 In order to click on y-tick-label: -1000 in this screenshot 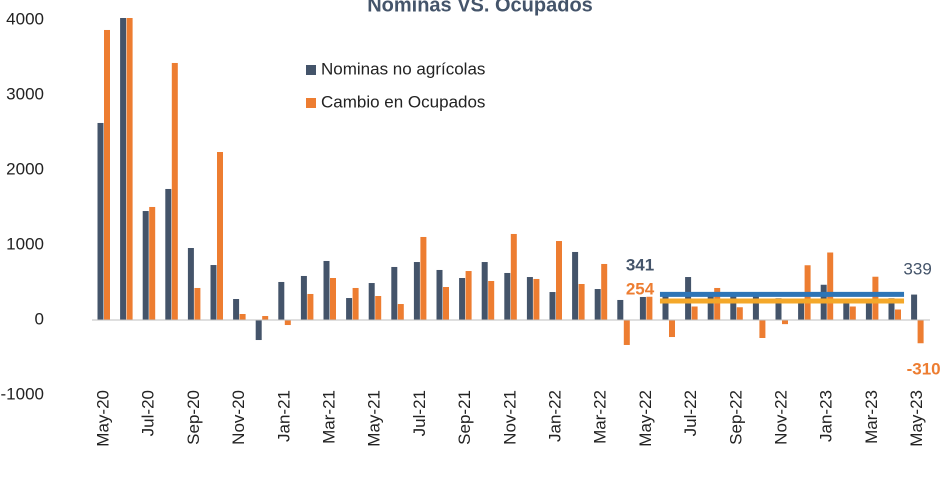, I will do `click(22, 393)`.